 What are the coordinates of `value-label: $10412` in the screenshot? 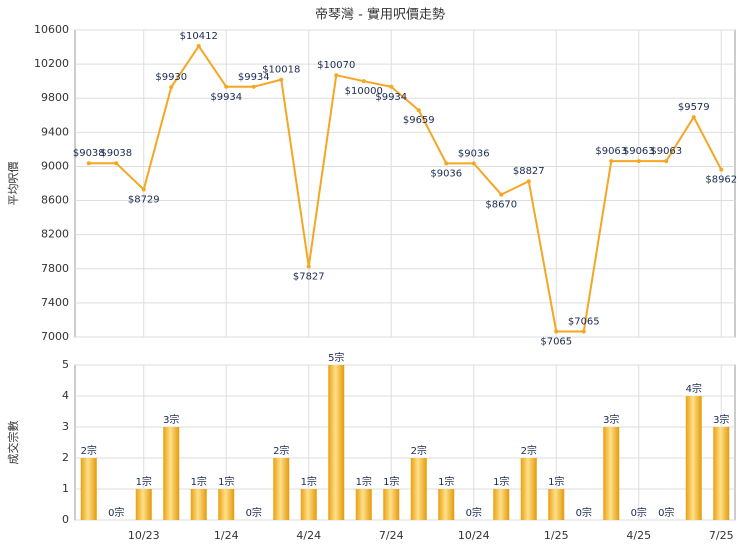 It's located at (199, 36).